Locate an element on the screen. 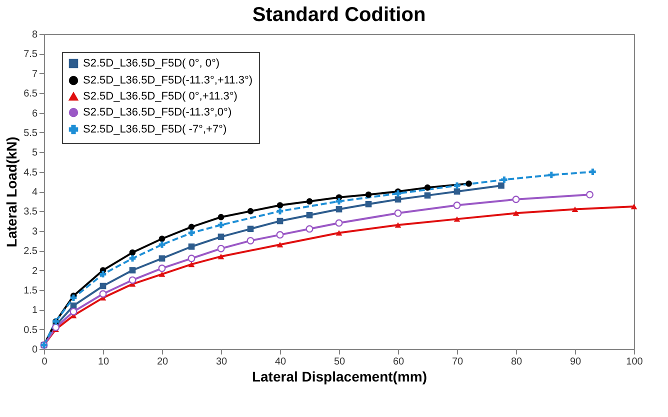 This screenshot has width=668, height=417. y-tick-label: 5 is located at coordinates (35, 153).